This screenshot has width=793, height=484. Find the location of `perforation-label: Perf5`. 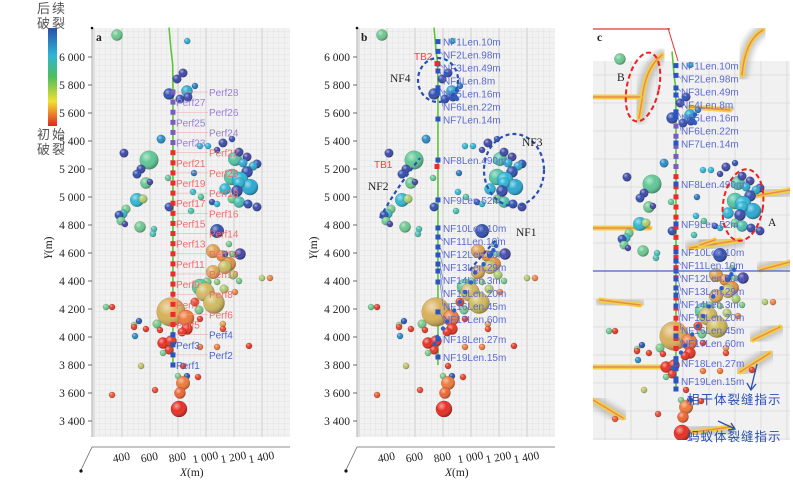

perforation-label: Perf5 is located at coordinates (188, 326).